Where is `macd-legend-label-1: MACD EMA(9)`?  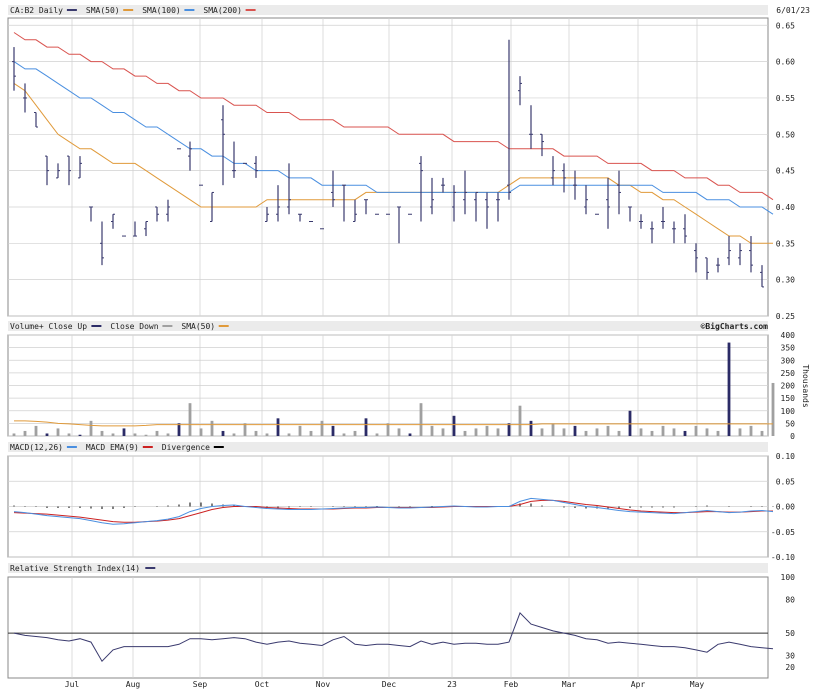 macd-legend-label-1: MACD EMA(9) is located at coordinates (112, 447).